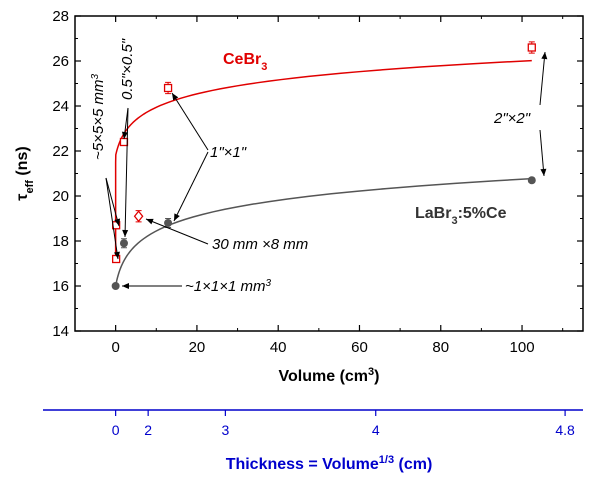  I want to click on y-tick-label: 18, so click(60, 241).